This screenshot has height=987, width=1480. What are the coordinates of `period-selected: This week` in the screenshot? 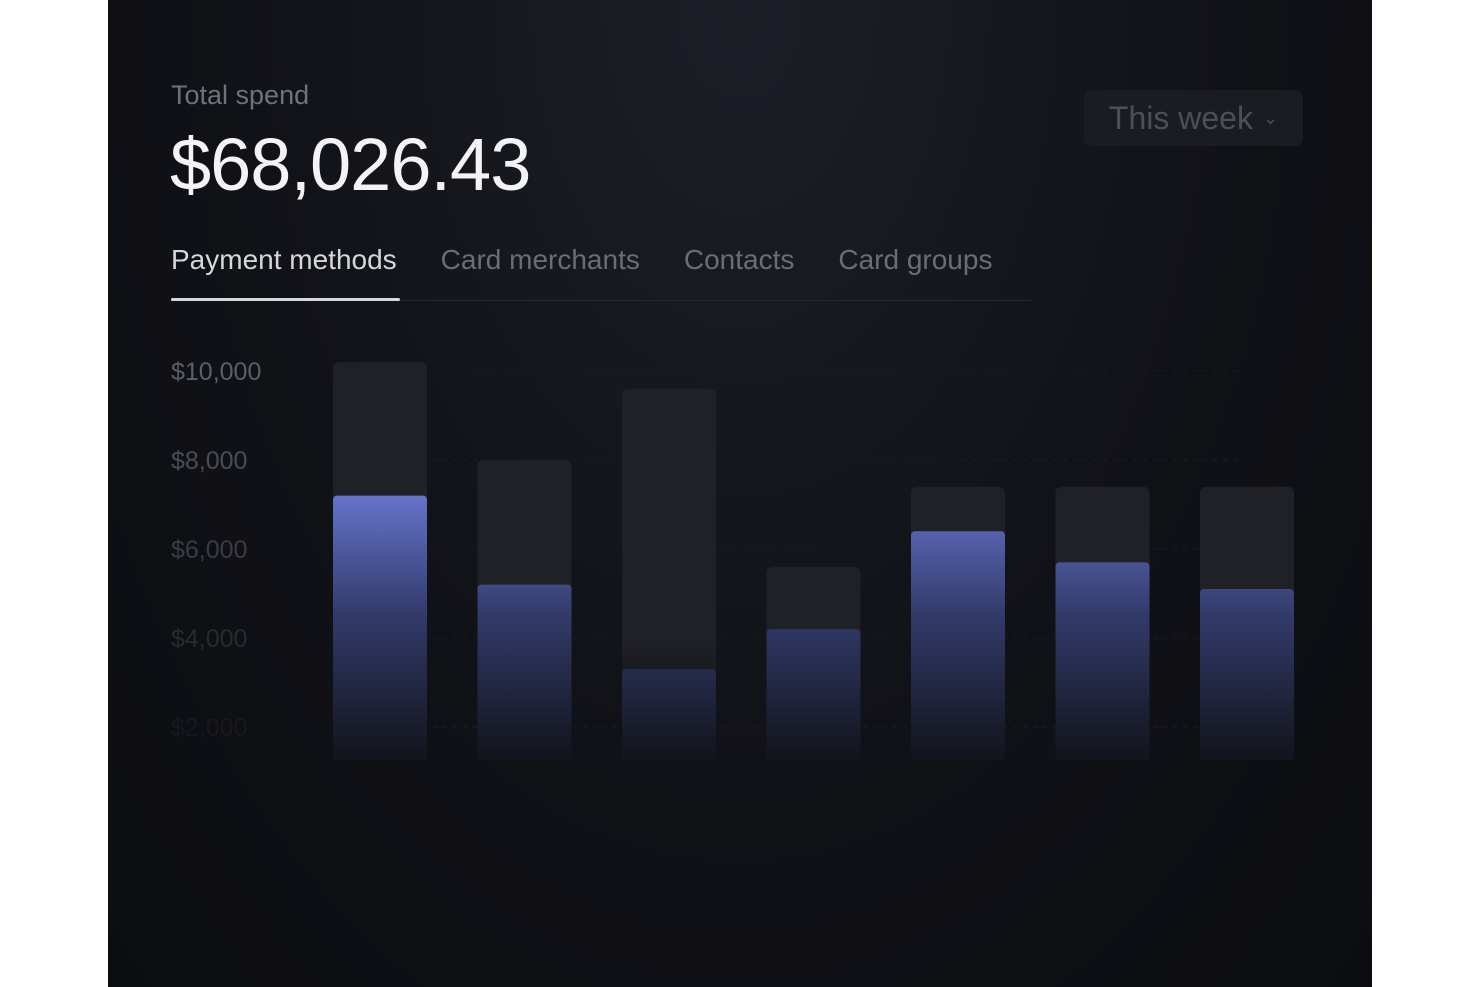 It's located at (1180, 117).